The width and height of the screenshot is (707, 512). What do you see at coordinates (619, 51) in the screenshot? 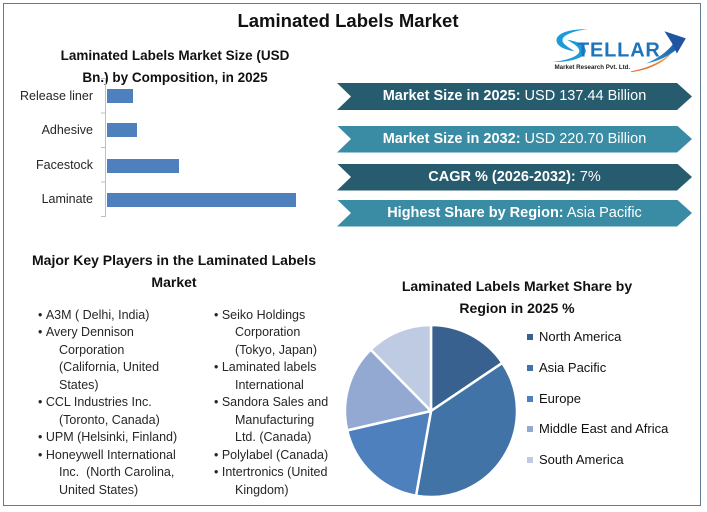
I see `svg-text: TELLAR` at bounding box center [619, 51].